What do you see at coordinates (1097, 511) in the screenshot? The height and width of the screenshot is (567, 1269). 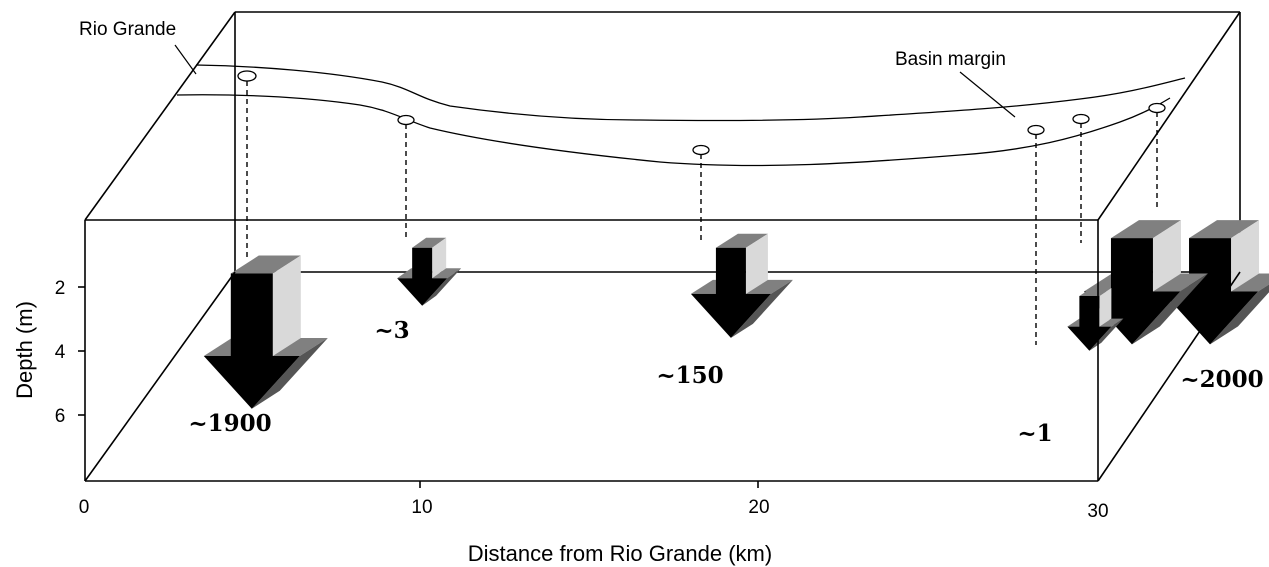 I see `x-tick-label: 30` at bounding box center [1097, 511].